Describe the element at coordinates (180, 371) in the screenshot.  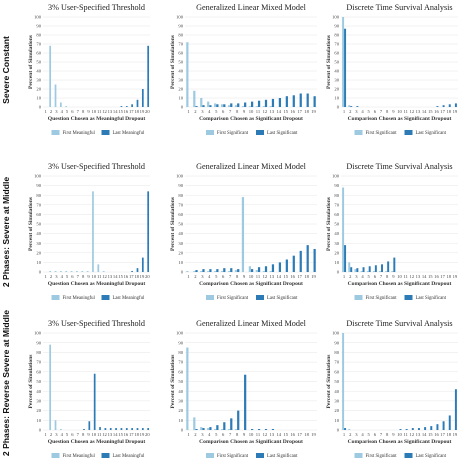
I see `y-tick-label: 60` at that location.